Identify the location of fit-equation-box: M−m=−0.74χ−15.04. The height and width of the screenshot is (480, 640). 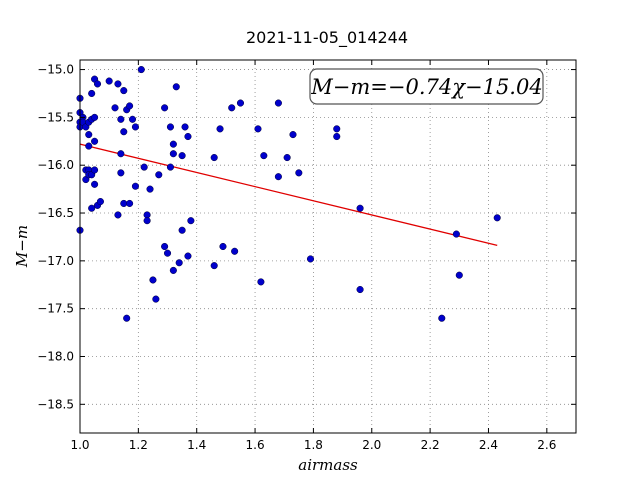
(426, 86).